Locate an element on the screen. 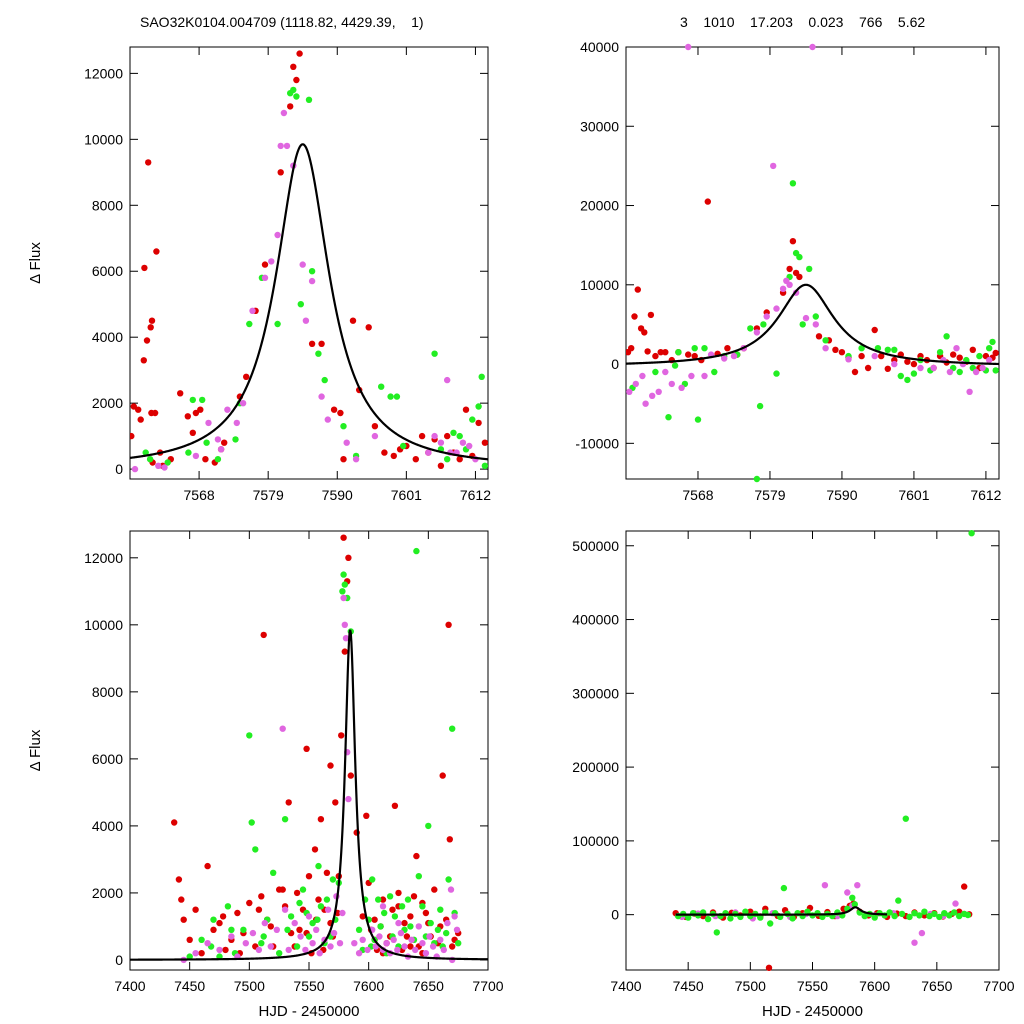 Image resolution: width=1024 pixels, height=1024 pixels. x-tick-label: 7550 is located at coordinates (308, 986).